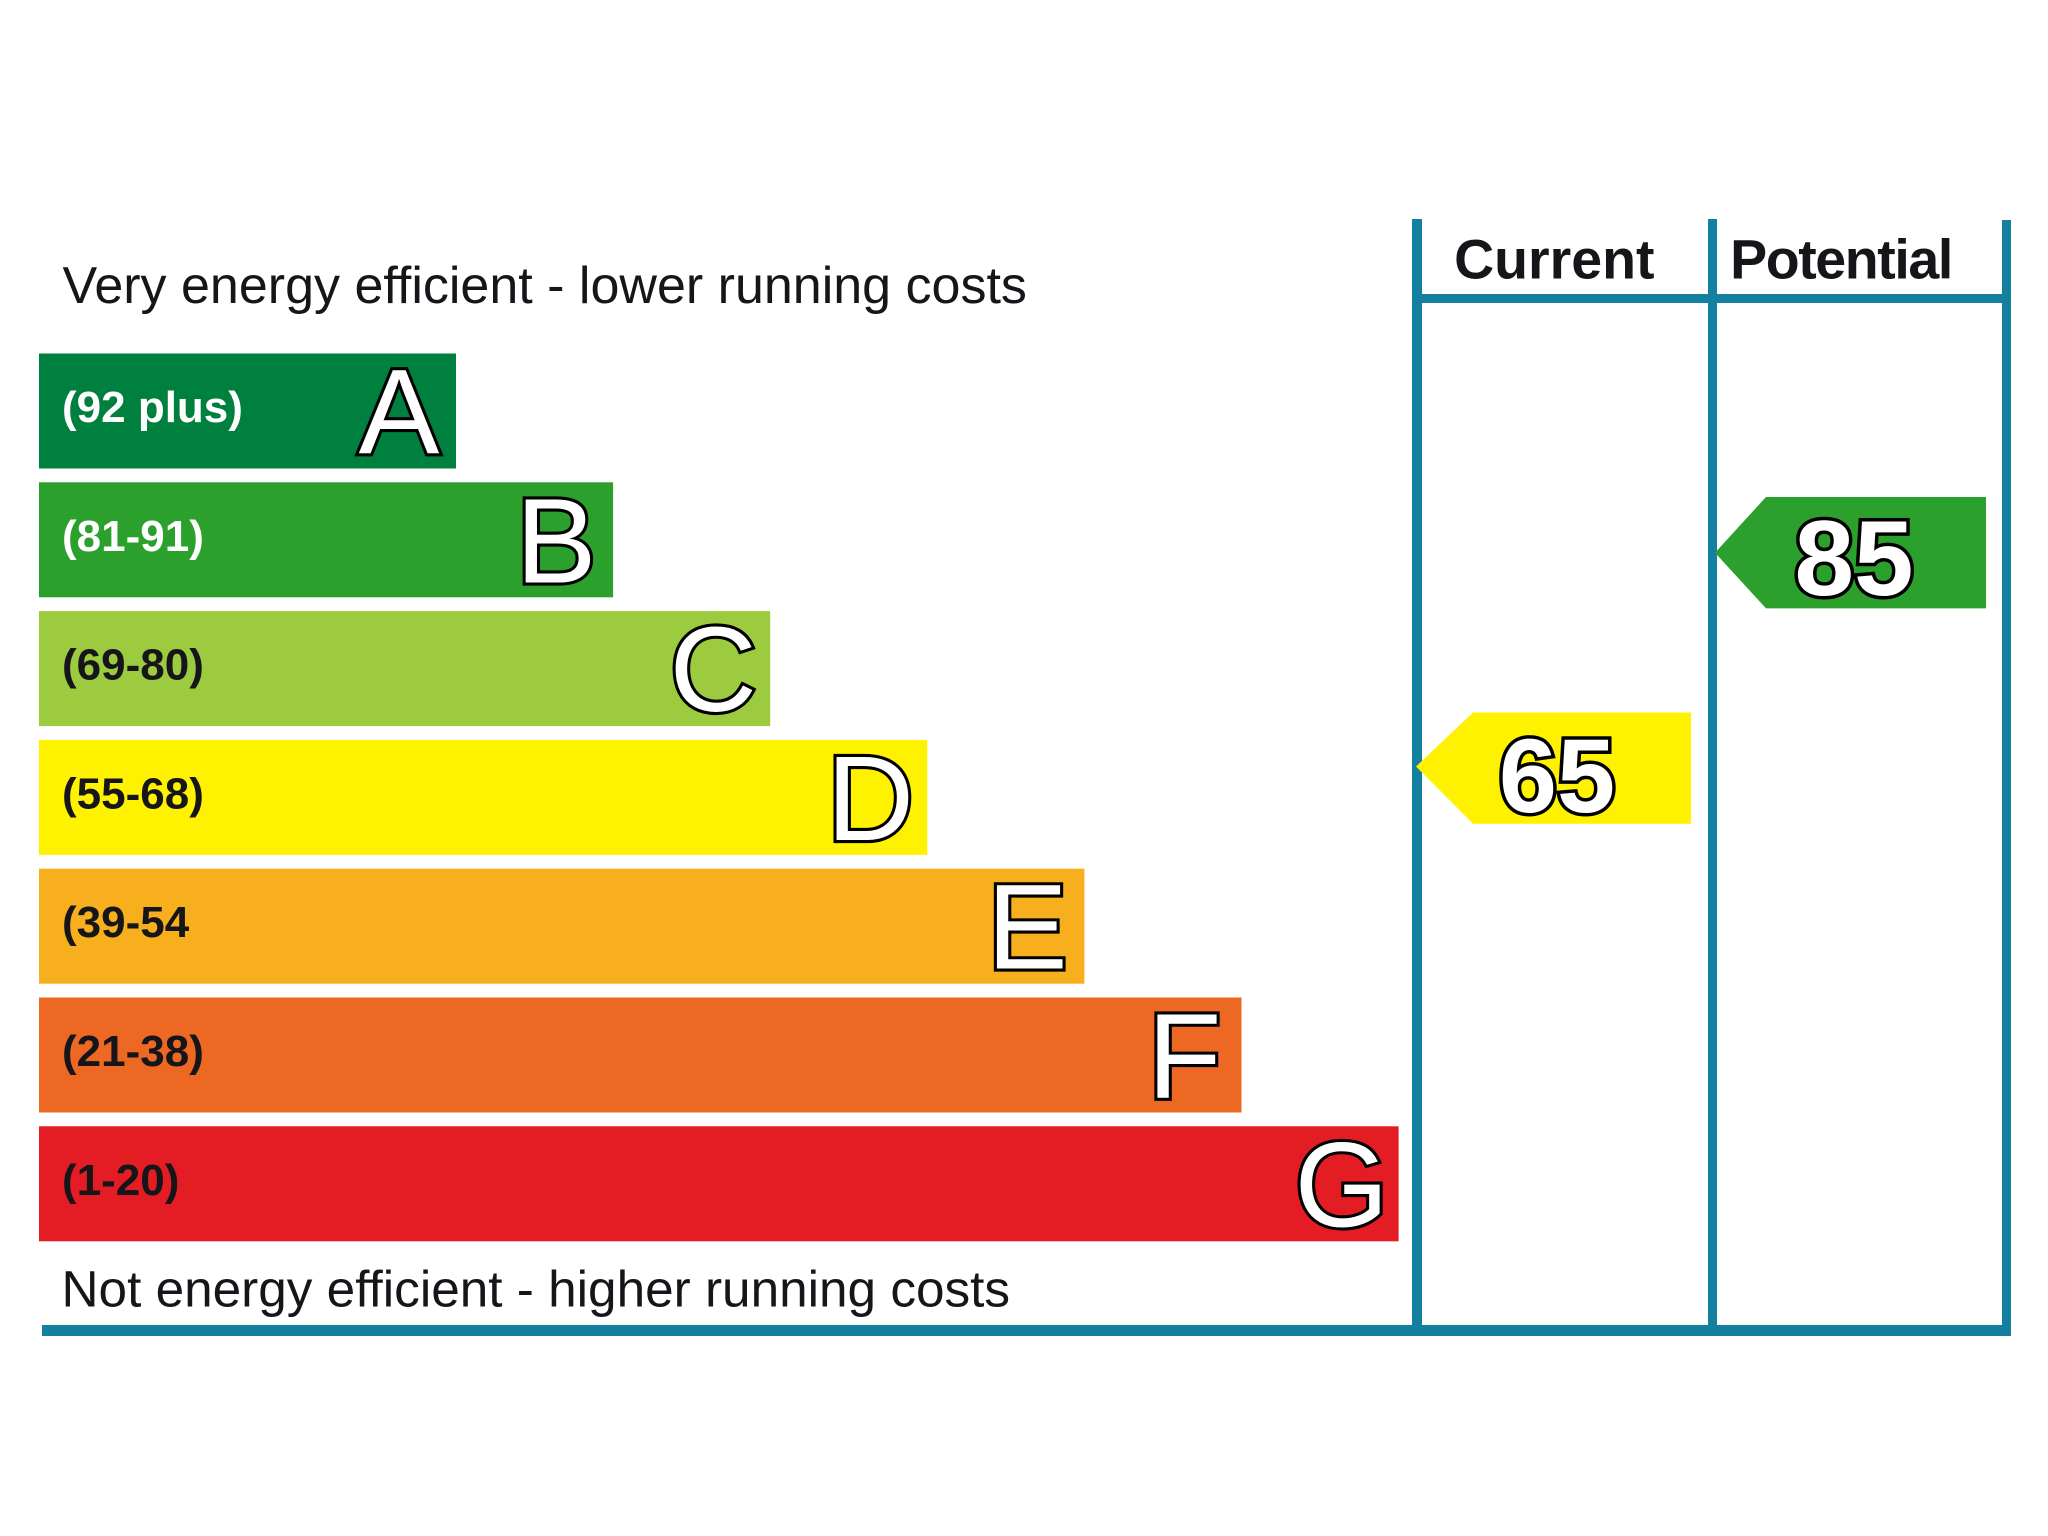 Image resolution: width=2048 pixels, height=1536 pixels. What do you see at coordinates (133, 793) in the screenshot?
I see `svg-text: (55-68)` at bounding box center [133, 793].